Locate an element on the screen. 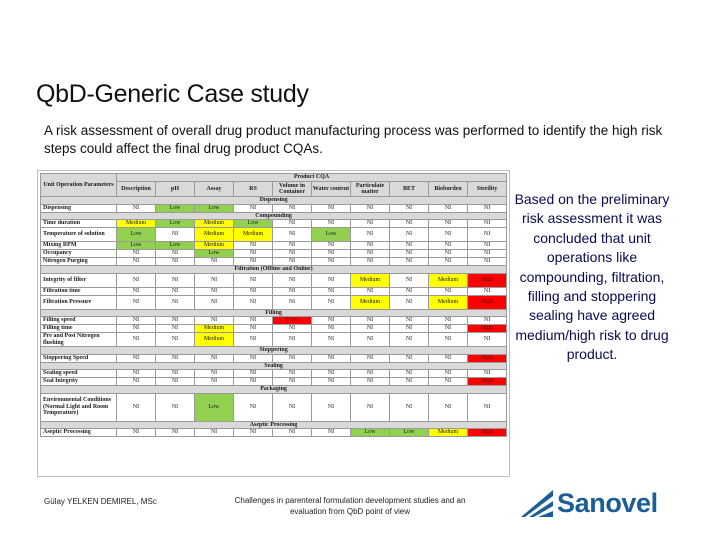 The width and height of the screenshot is (720, 540). table-row-parameter: Mixing RPM is located at coordinates (78, 245).